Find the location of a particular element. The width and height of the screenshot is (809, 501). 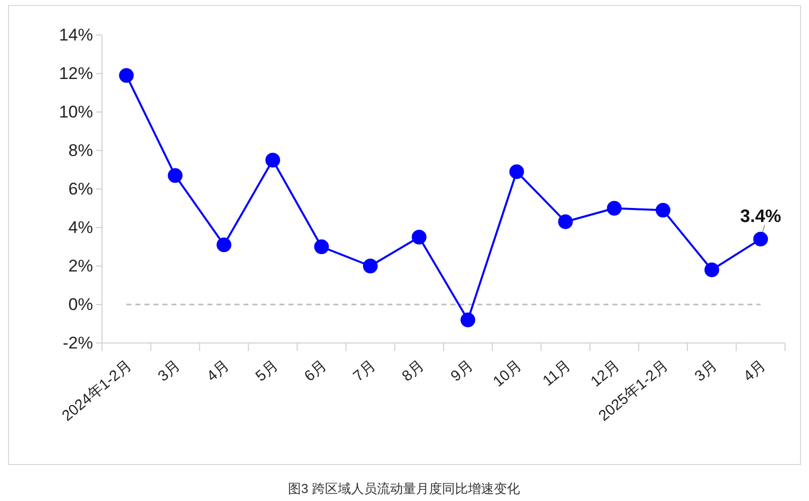

y-tick-label: 10% is located at coordinates (75, 112).